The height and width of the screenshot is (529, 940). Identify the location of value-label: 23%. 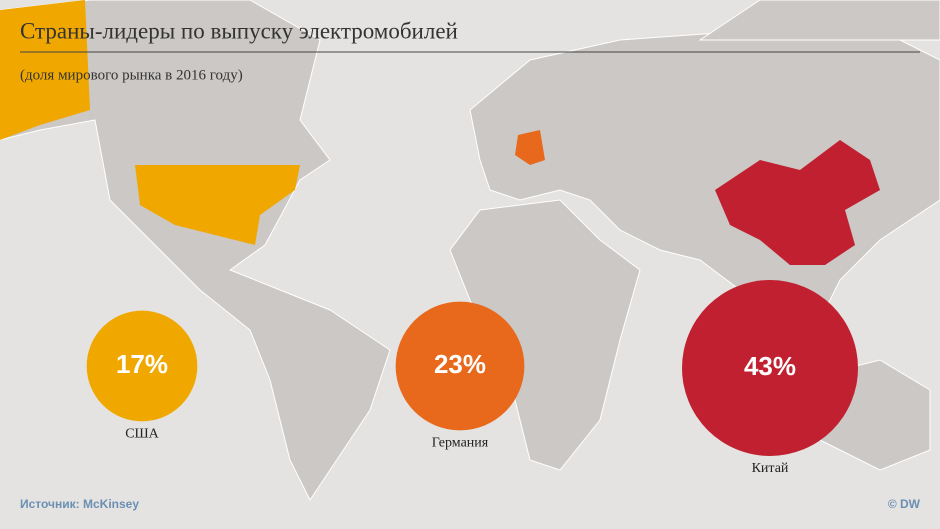
(460, 364).